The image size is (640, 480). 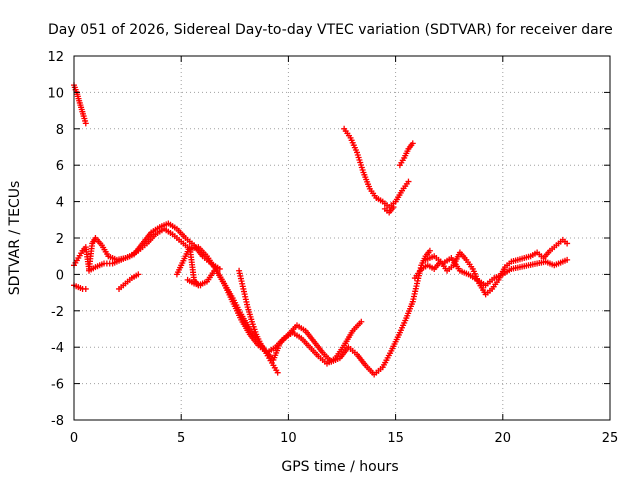 I want to click on x-tick-label: 5, so click(x=181, y=438).